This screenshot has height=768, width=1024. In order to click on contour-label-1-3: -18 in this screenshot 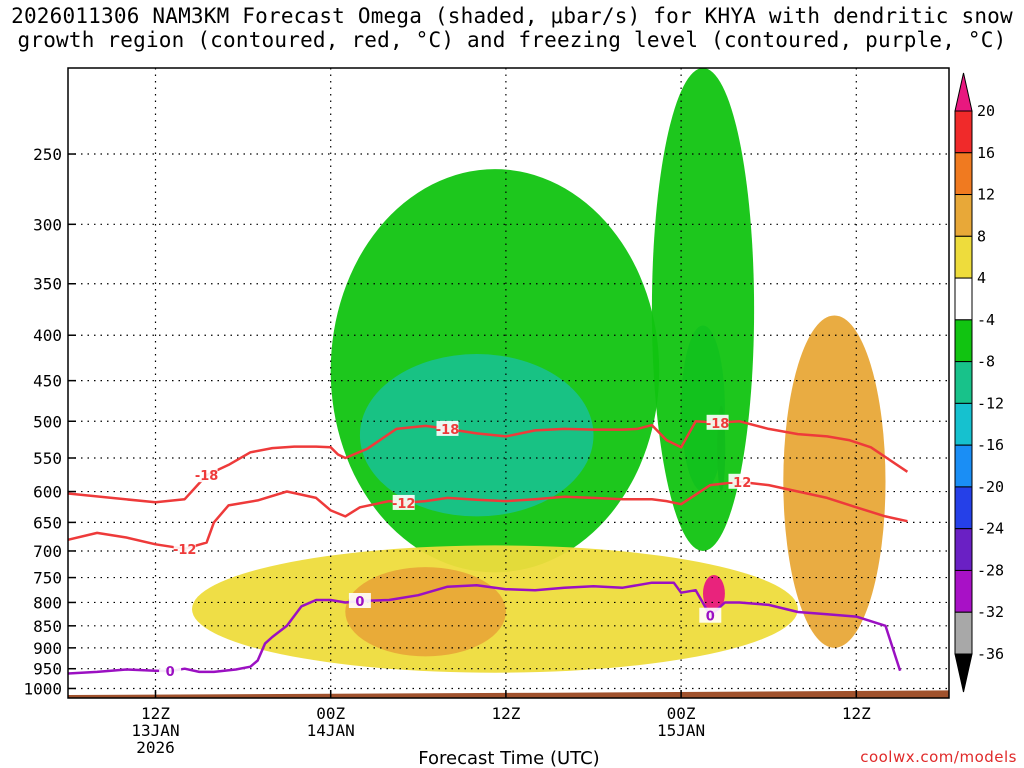, I will do `click(718, 424)`.